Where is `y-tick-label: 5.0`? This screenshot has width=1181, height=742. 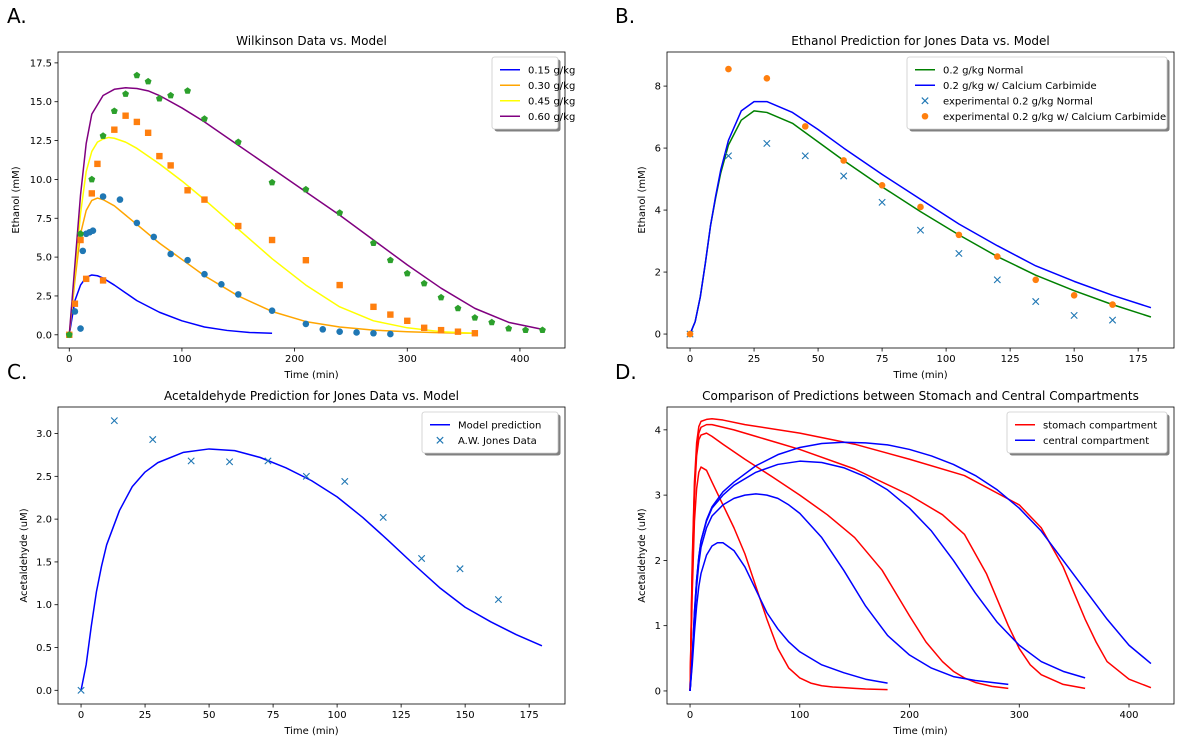 y-tick-label: 5.0 is located at coordinates (44, 258).